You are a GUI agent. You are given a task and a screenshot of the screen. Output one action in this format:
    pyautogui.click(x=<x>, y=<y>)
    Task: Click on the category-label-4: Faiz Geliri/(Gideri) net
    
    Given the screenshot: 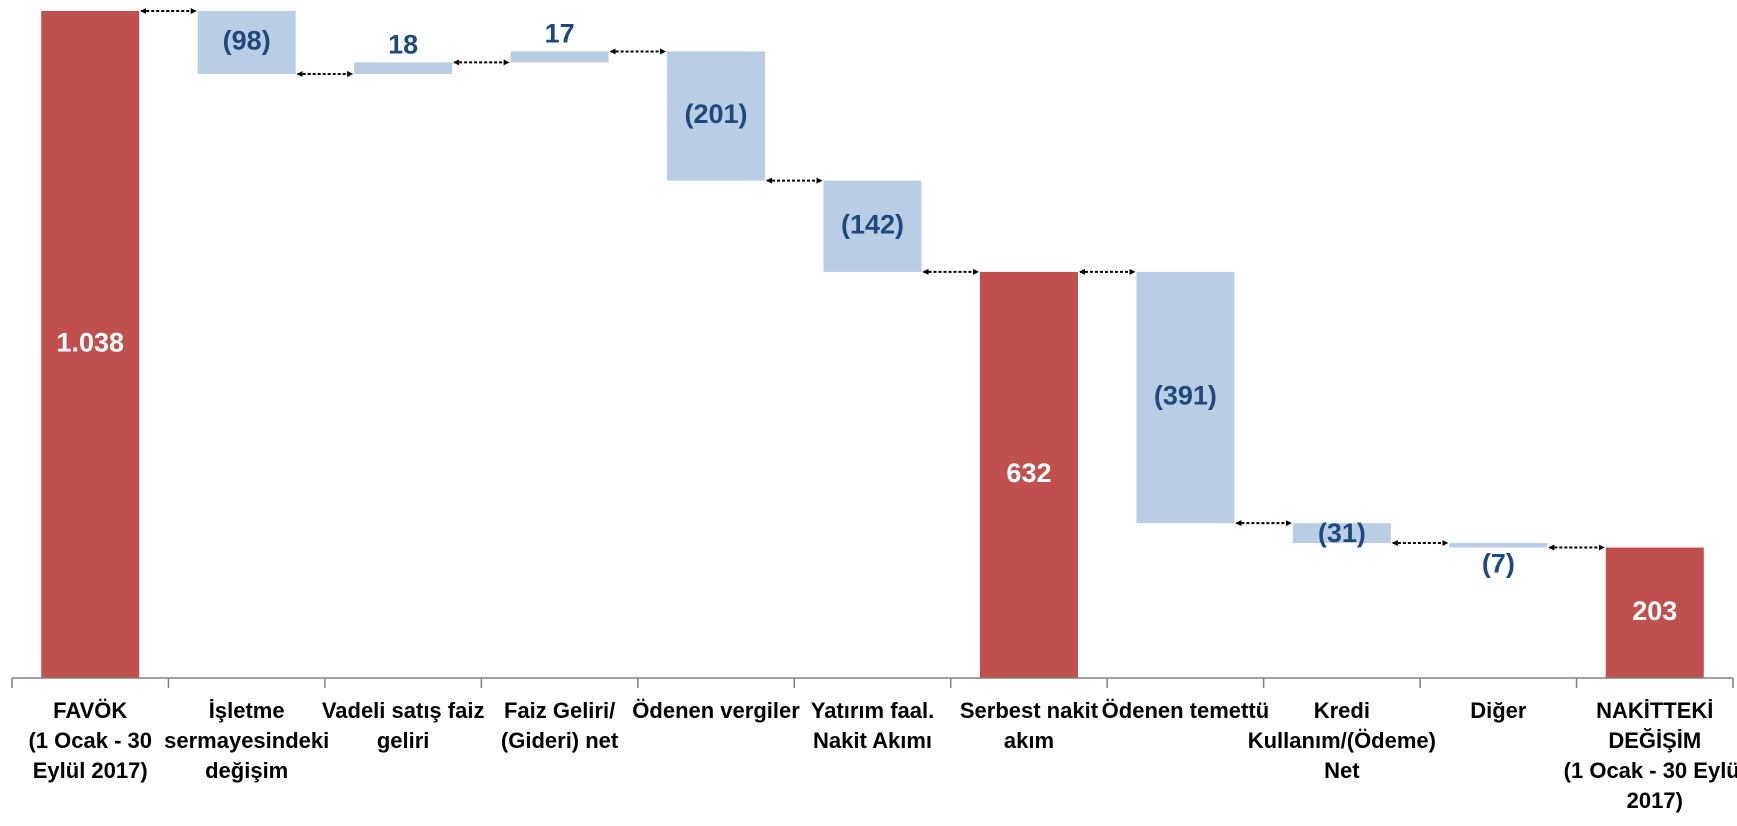 What is the action you would take?
    pyautogui.click(x=560, y=725)
    